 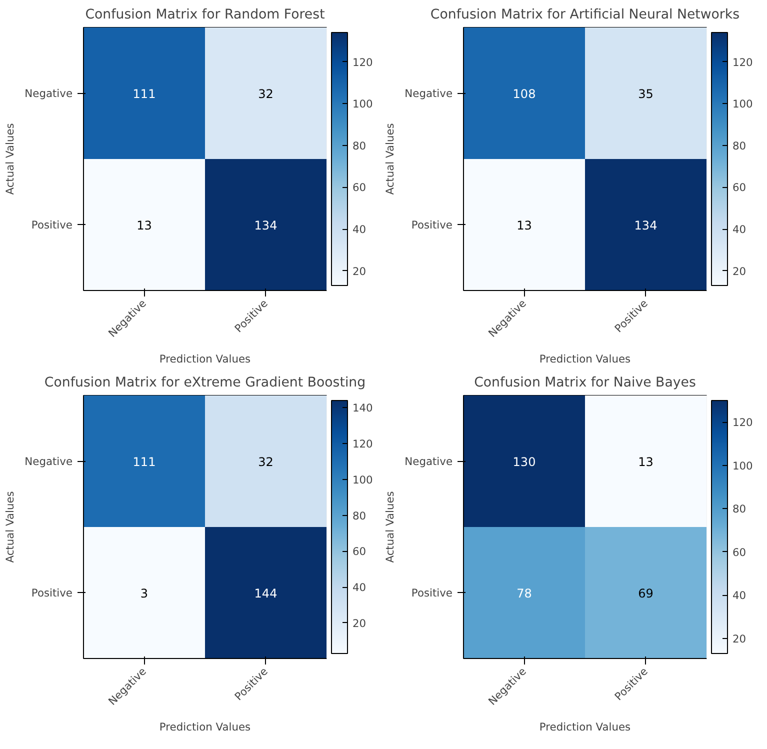 I want to click on chart-title: Confusion Matrix for eXtreme Gradient Boosting, so click(x=205, y=383).